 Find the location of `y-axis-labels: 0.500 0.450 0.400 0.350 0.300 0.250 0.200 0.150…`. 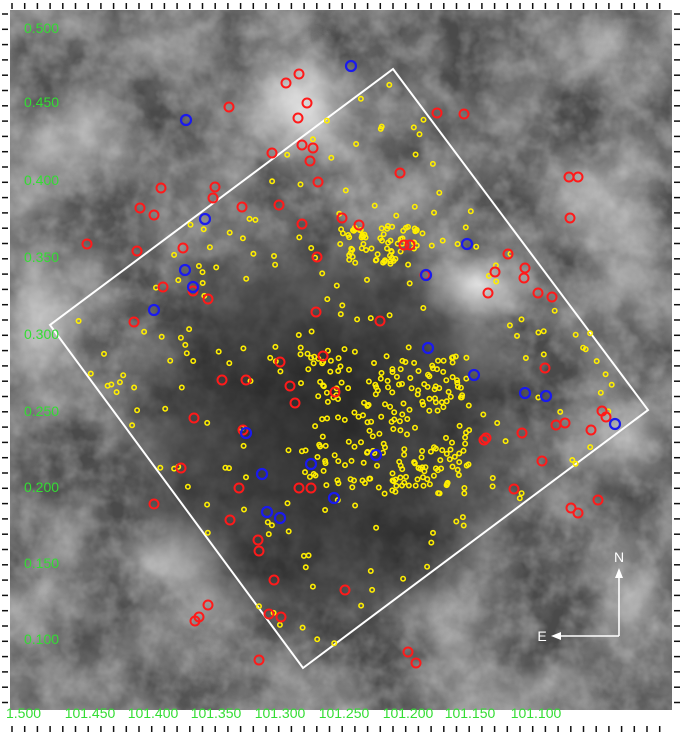

y-axis-labels: 0.500 0.450 0.400 0.350 0.300 0.250 0.200 0.150… is located at coordinates (41, 333).